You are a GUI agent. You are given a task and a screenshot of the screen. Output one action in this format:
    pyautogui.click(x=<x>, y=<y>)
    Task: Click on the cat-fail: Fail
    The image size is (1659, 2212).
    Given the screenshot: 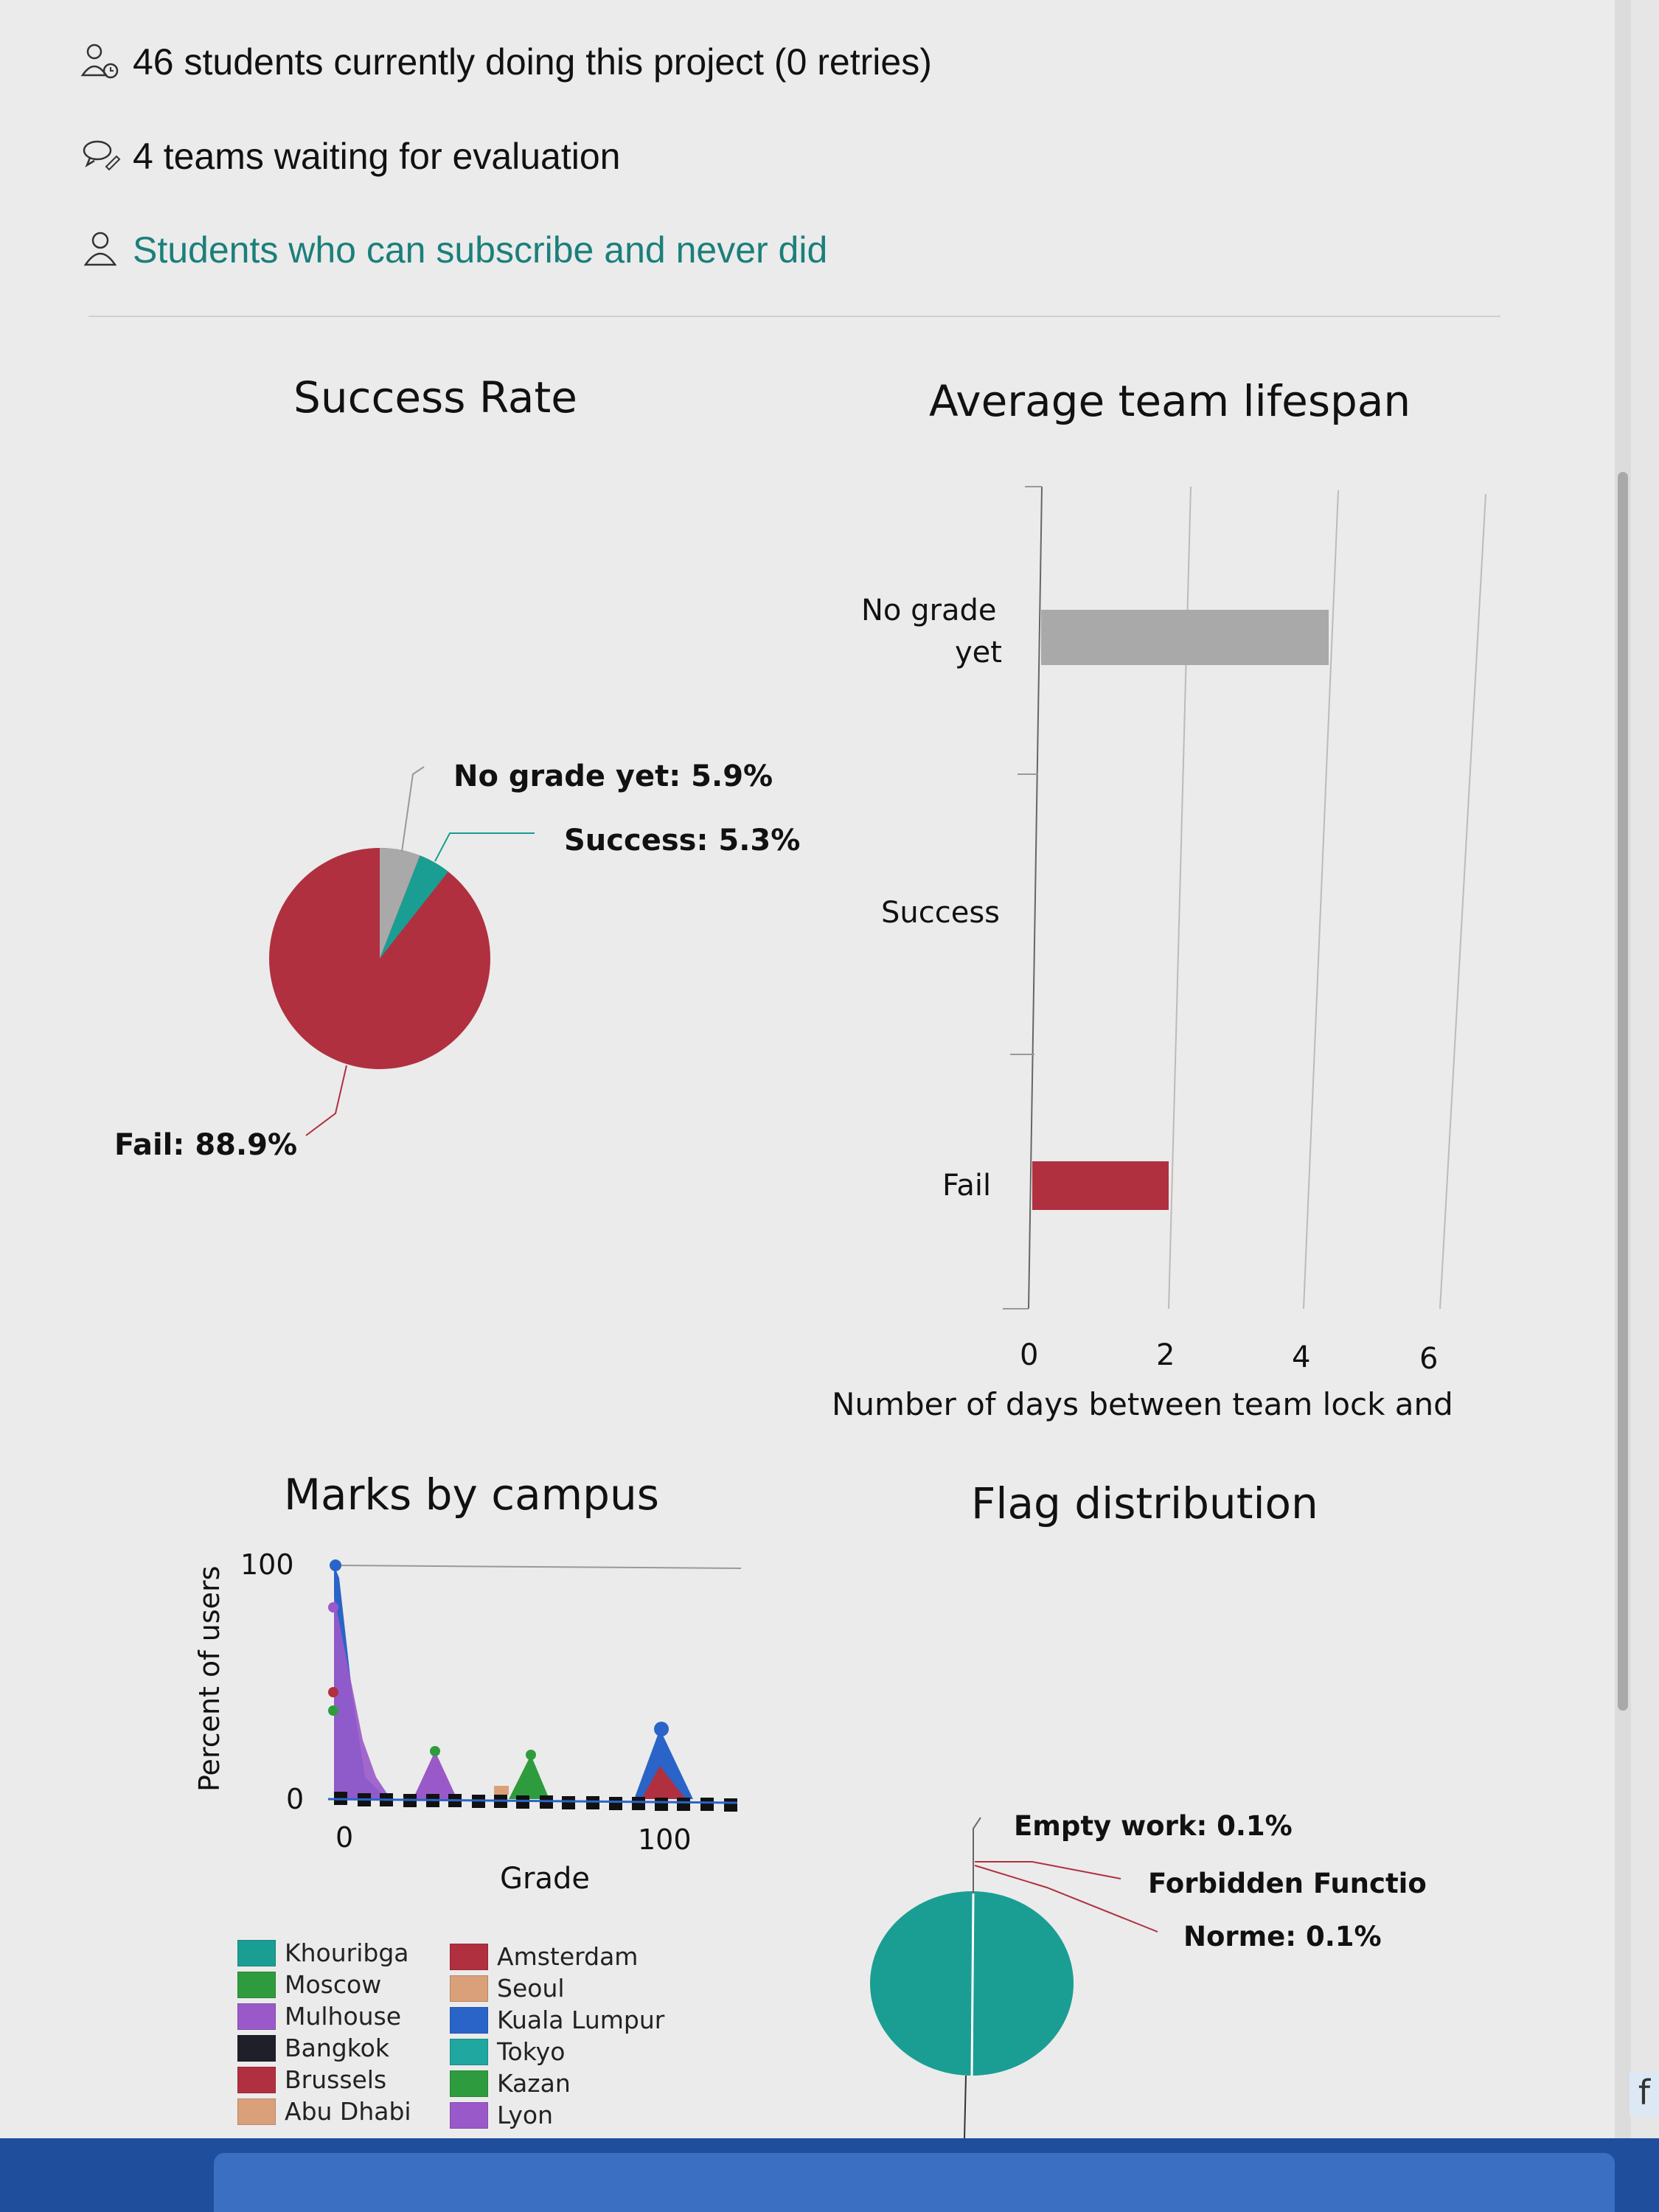 What is the action you would take?
    pyautogui.click(x=967, y=1186)
    